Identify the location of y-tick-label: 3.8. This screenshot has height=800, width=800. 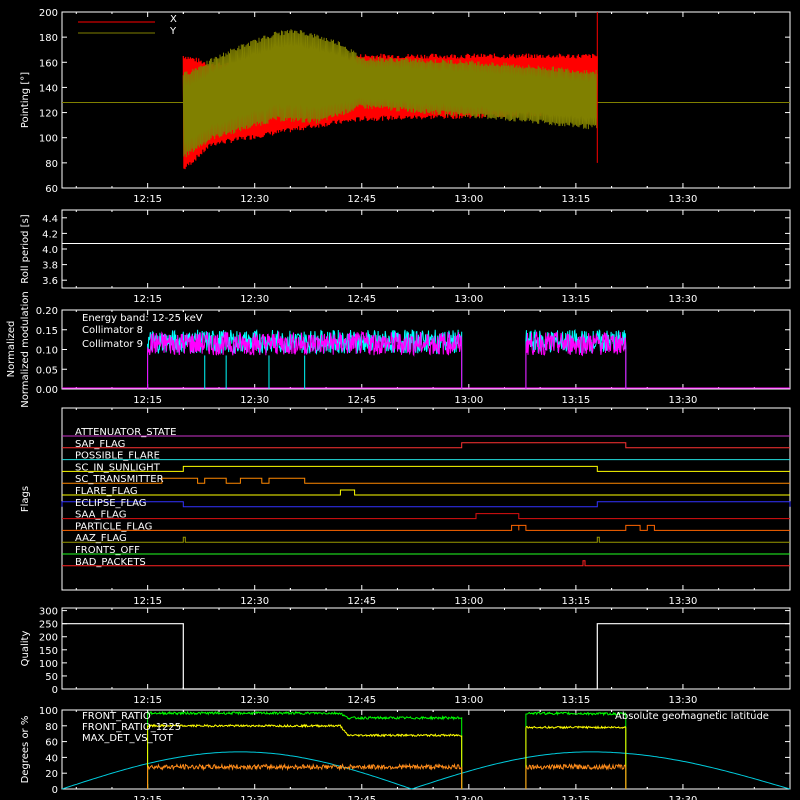
(50, 266).